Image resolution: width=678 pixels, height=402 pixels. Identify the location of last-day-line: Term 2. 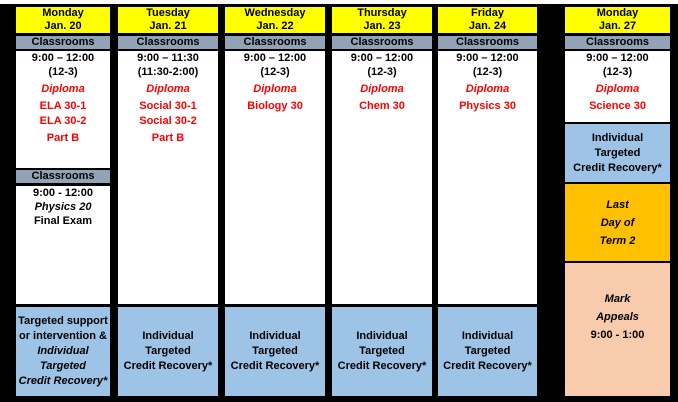
(617, 240).